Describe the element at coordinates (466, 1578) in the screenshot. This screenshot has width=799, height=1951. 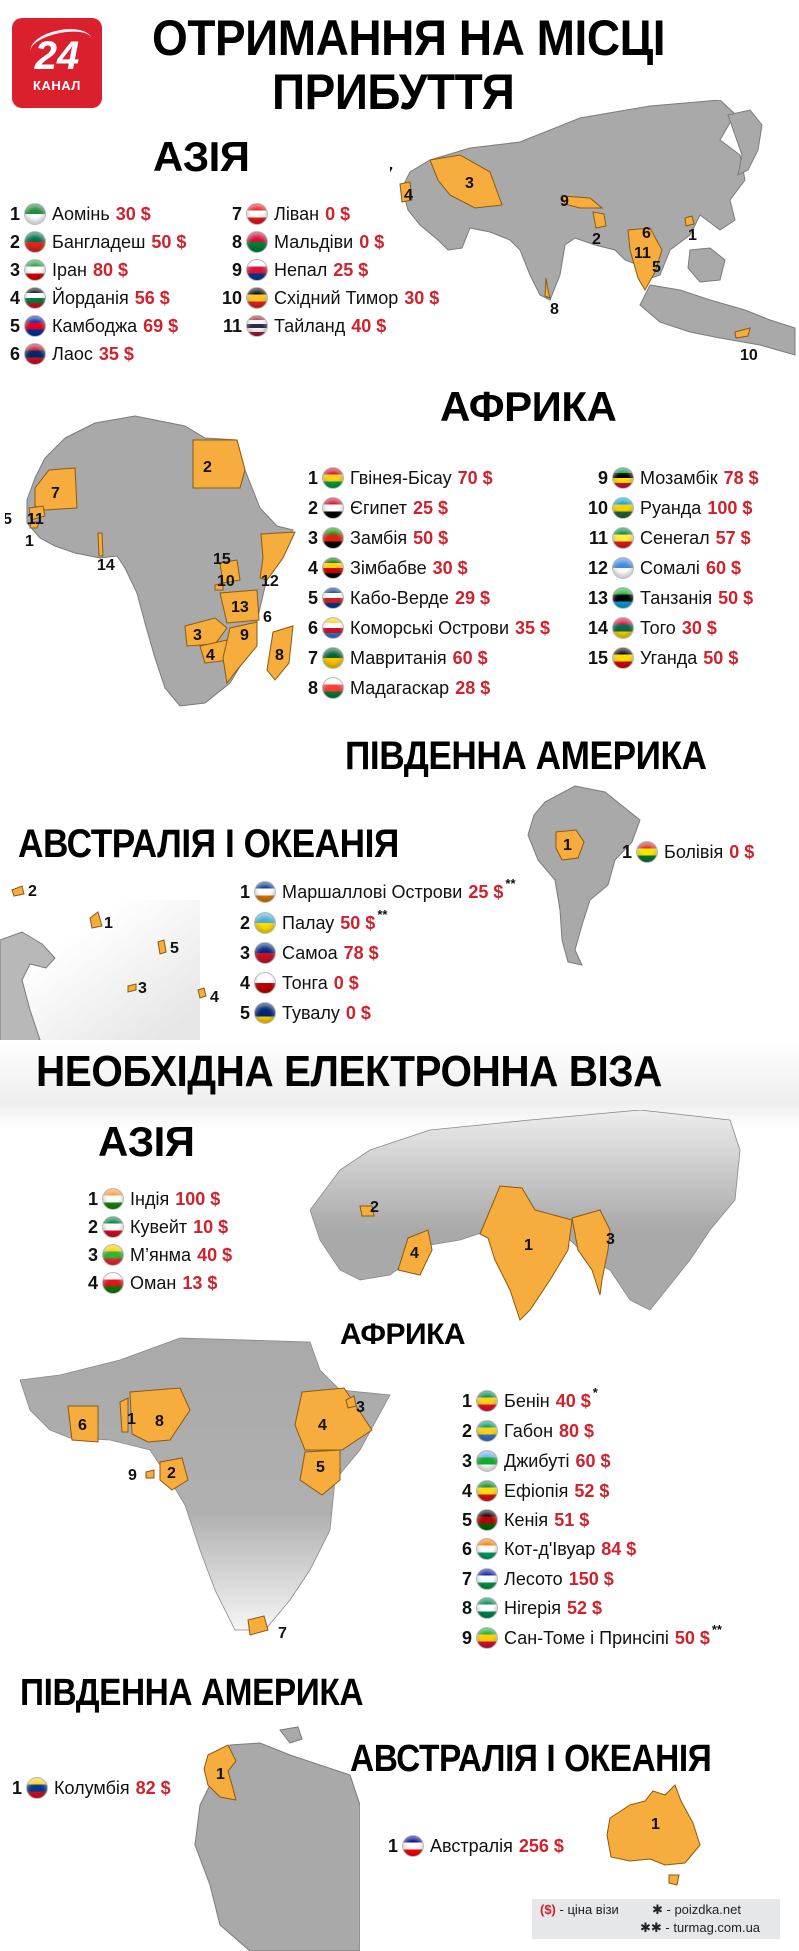
I see `item-number: 7` at that location.